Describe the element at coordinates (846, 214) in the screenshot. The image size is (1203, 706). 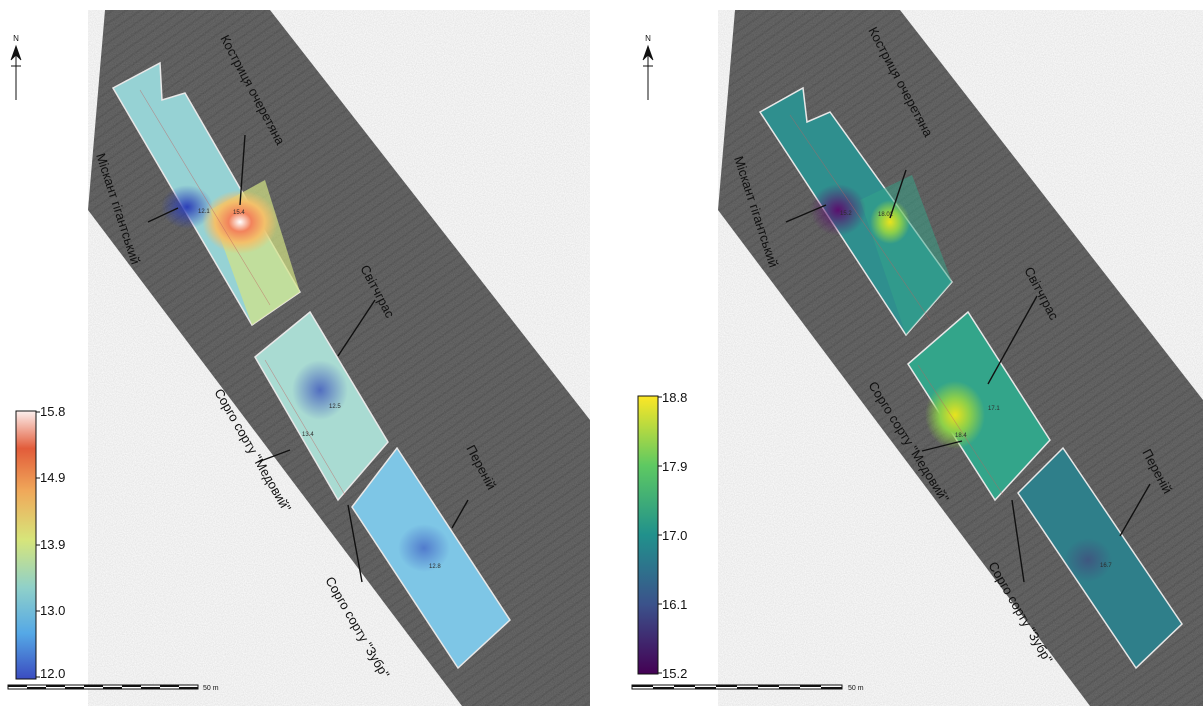
I see `right-value-miskantus: 15.2` at that location.